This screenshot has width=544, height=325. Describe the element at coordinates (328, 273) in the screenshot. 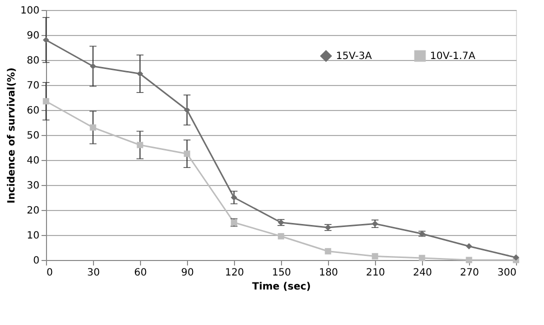

I see `x-tick-label: 180` at that location.